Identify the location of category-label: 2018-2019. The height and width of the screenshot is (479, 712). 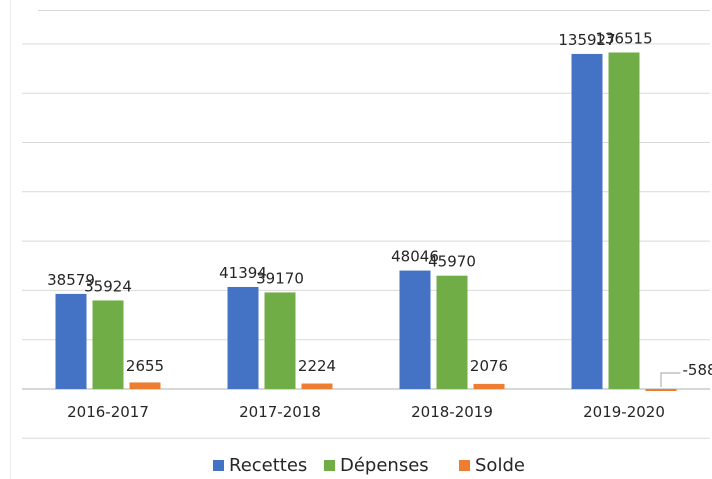
(452, 412).